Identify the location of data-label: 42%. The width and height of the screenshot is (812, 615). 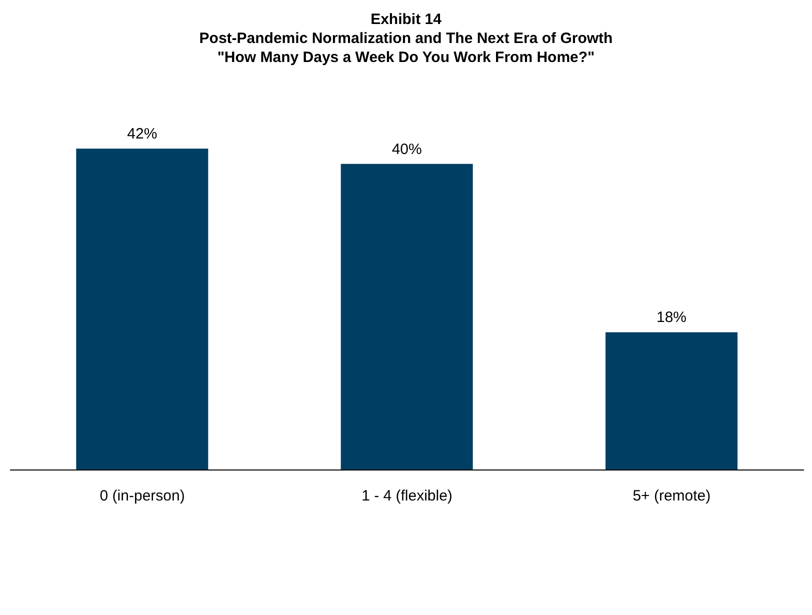
(142, 134).